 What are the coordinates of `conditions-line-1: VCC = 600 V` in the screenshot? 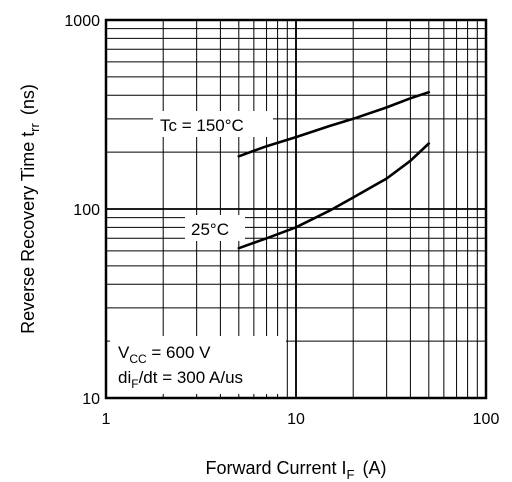 It's located at (164, 354).